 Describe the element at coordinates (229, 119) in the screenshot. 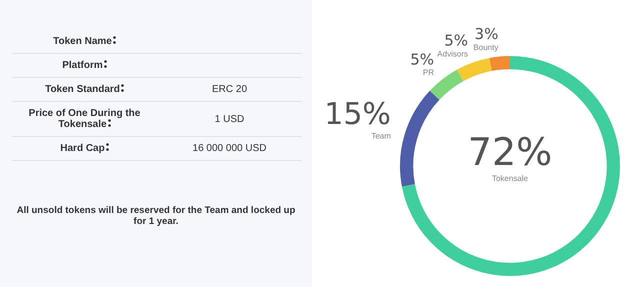

I see `text: 1 USD` at that location.